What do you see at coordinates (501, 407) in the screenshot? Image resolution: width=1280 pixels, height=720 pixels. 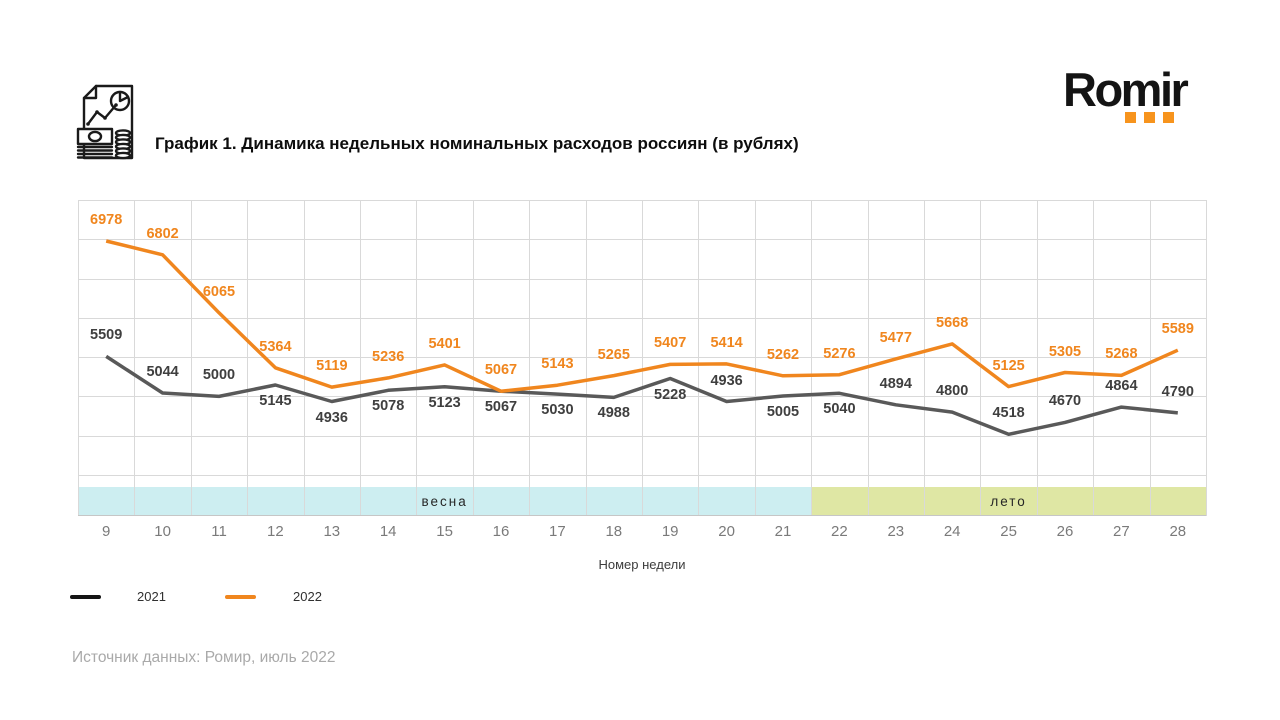 I see `data-label-2021: 5067` at bounding box center [501, 407].